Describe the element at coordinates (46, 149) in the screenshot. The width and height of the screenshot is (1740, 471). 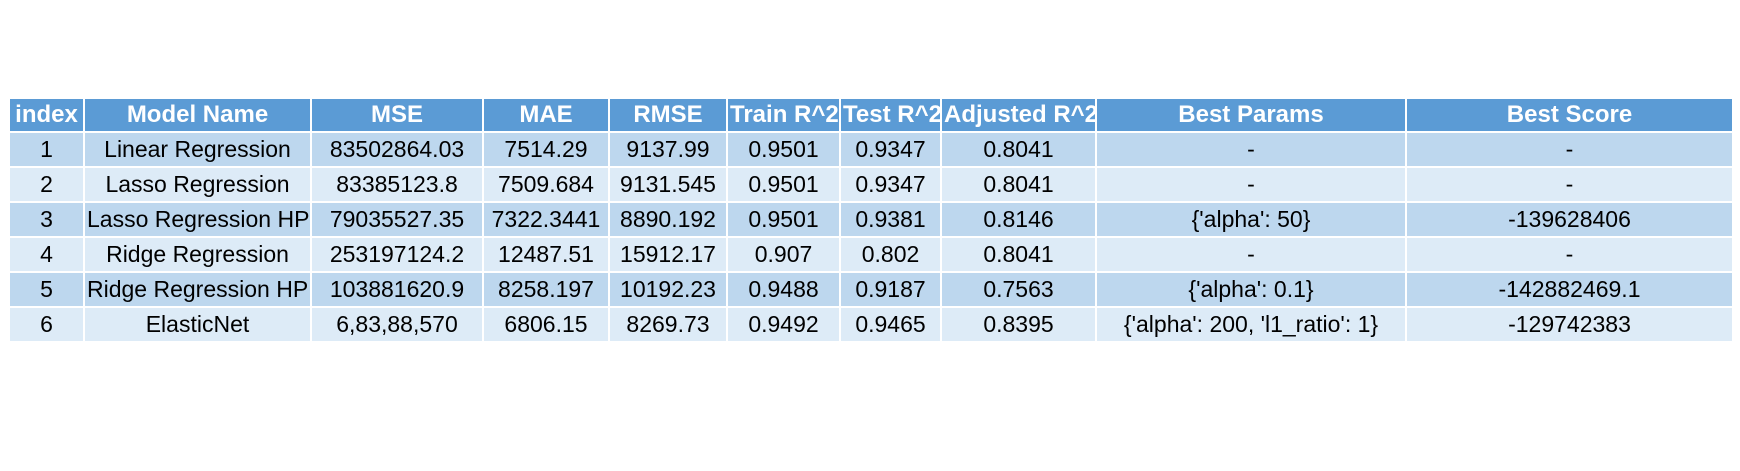
I see `cell-index: 1` at that location.